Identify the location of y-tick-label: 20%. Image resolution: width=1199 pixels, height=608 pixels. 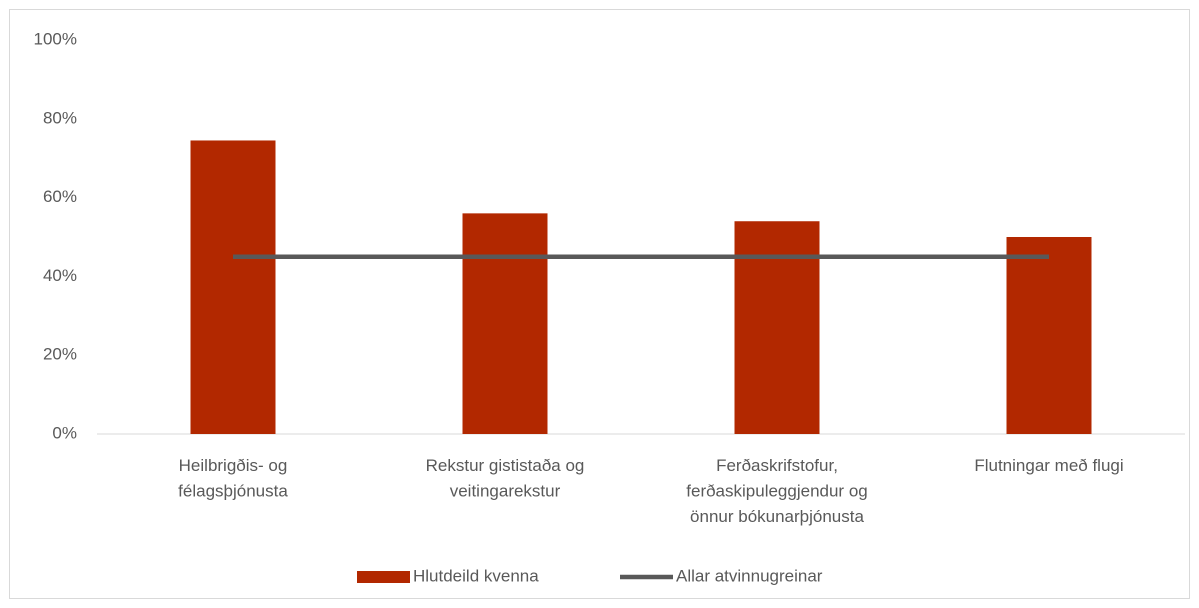
(60, 354).